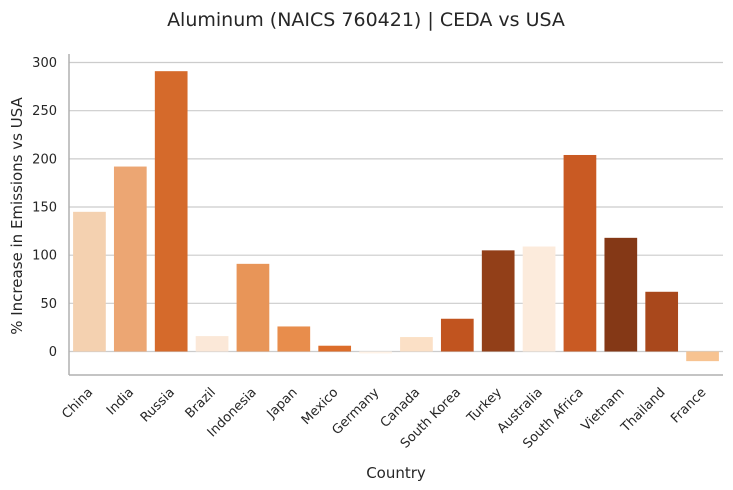  Describe the element at coordinates (53, 352) in the screenshot. I see `y-tick-label: 0` at that location.